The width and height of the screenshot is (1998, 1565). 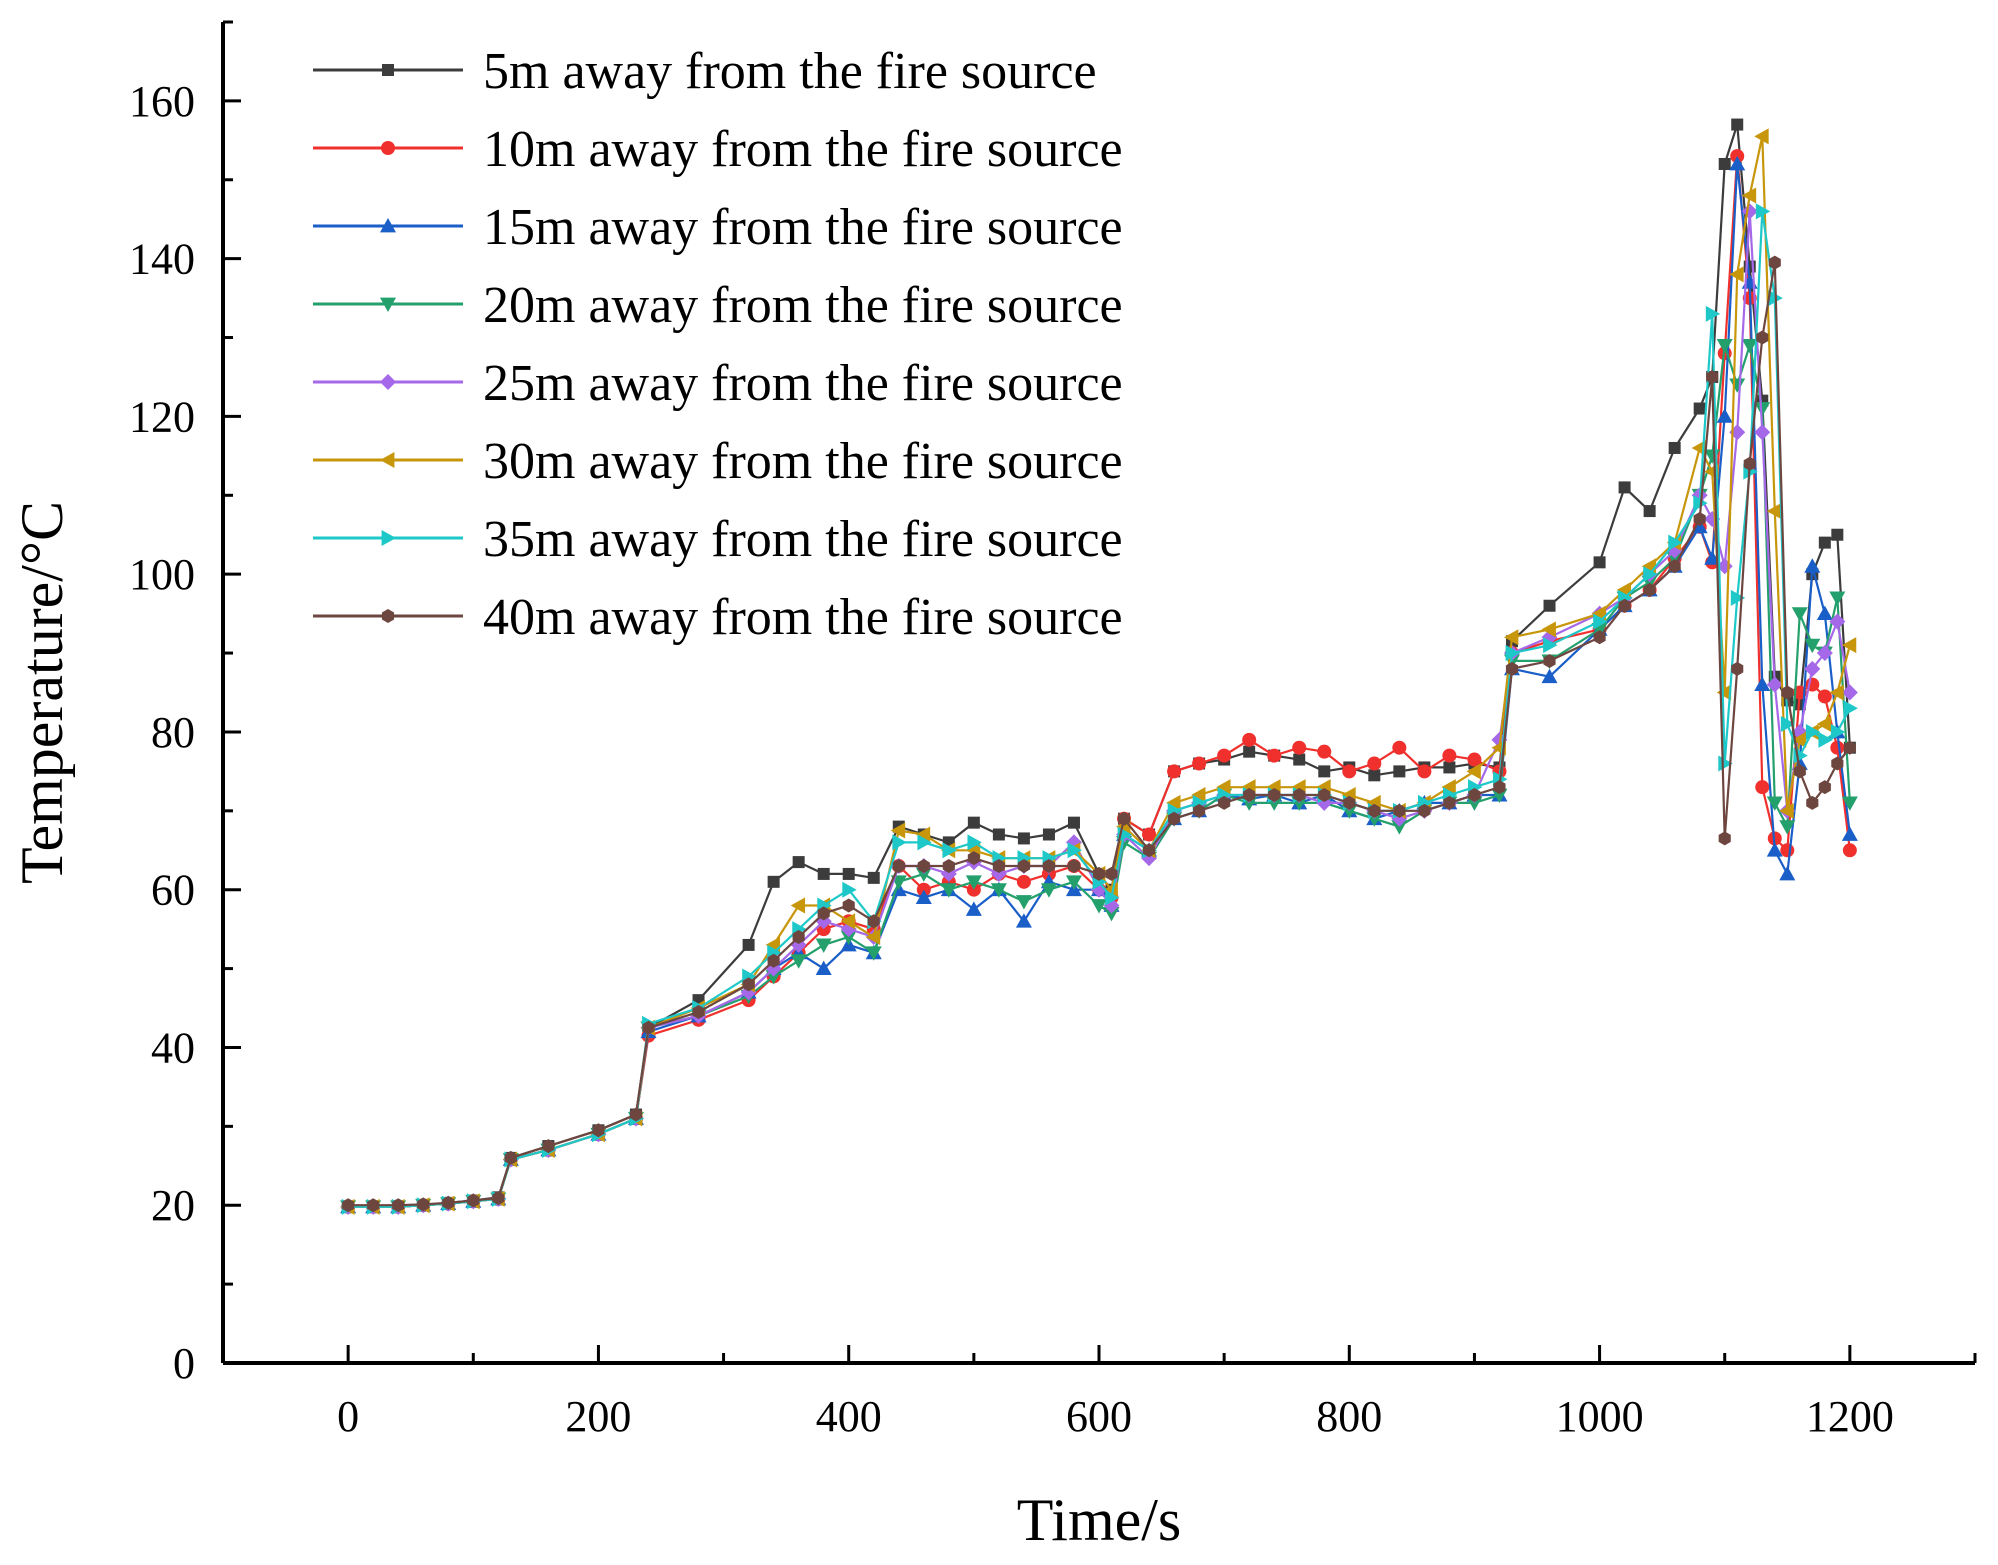 What do you see at coordinates (184, 1363) in the screenshot?
I see `y-tick-label: 0` at bounding box center [184, 1363].